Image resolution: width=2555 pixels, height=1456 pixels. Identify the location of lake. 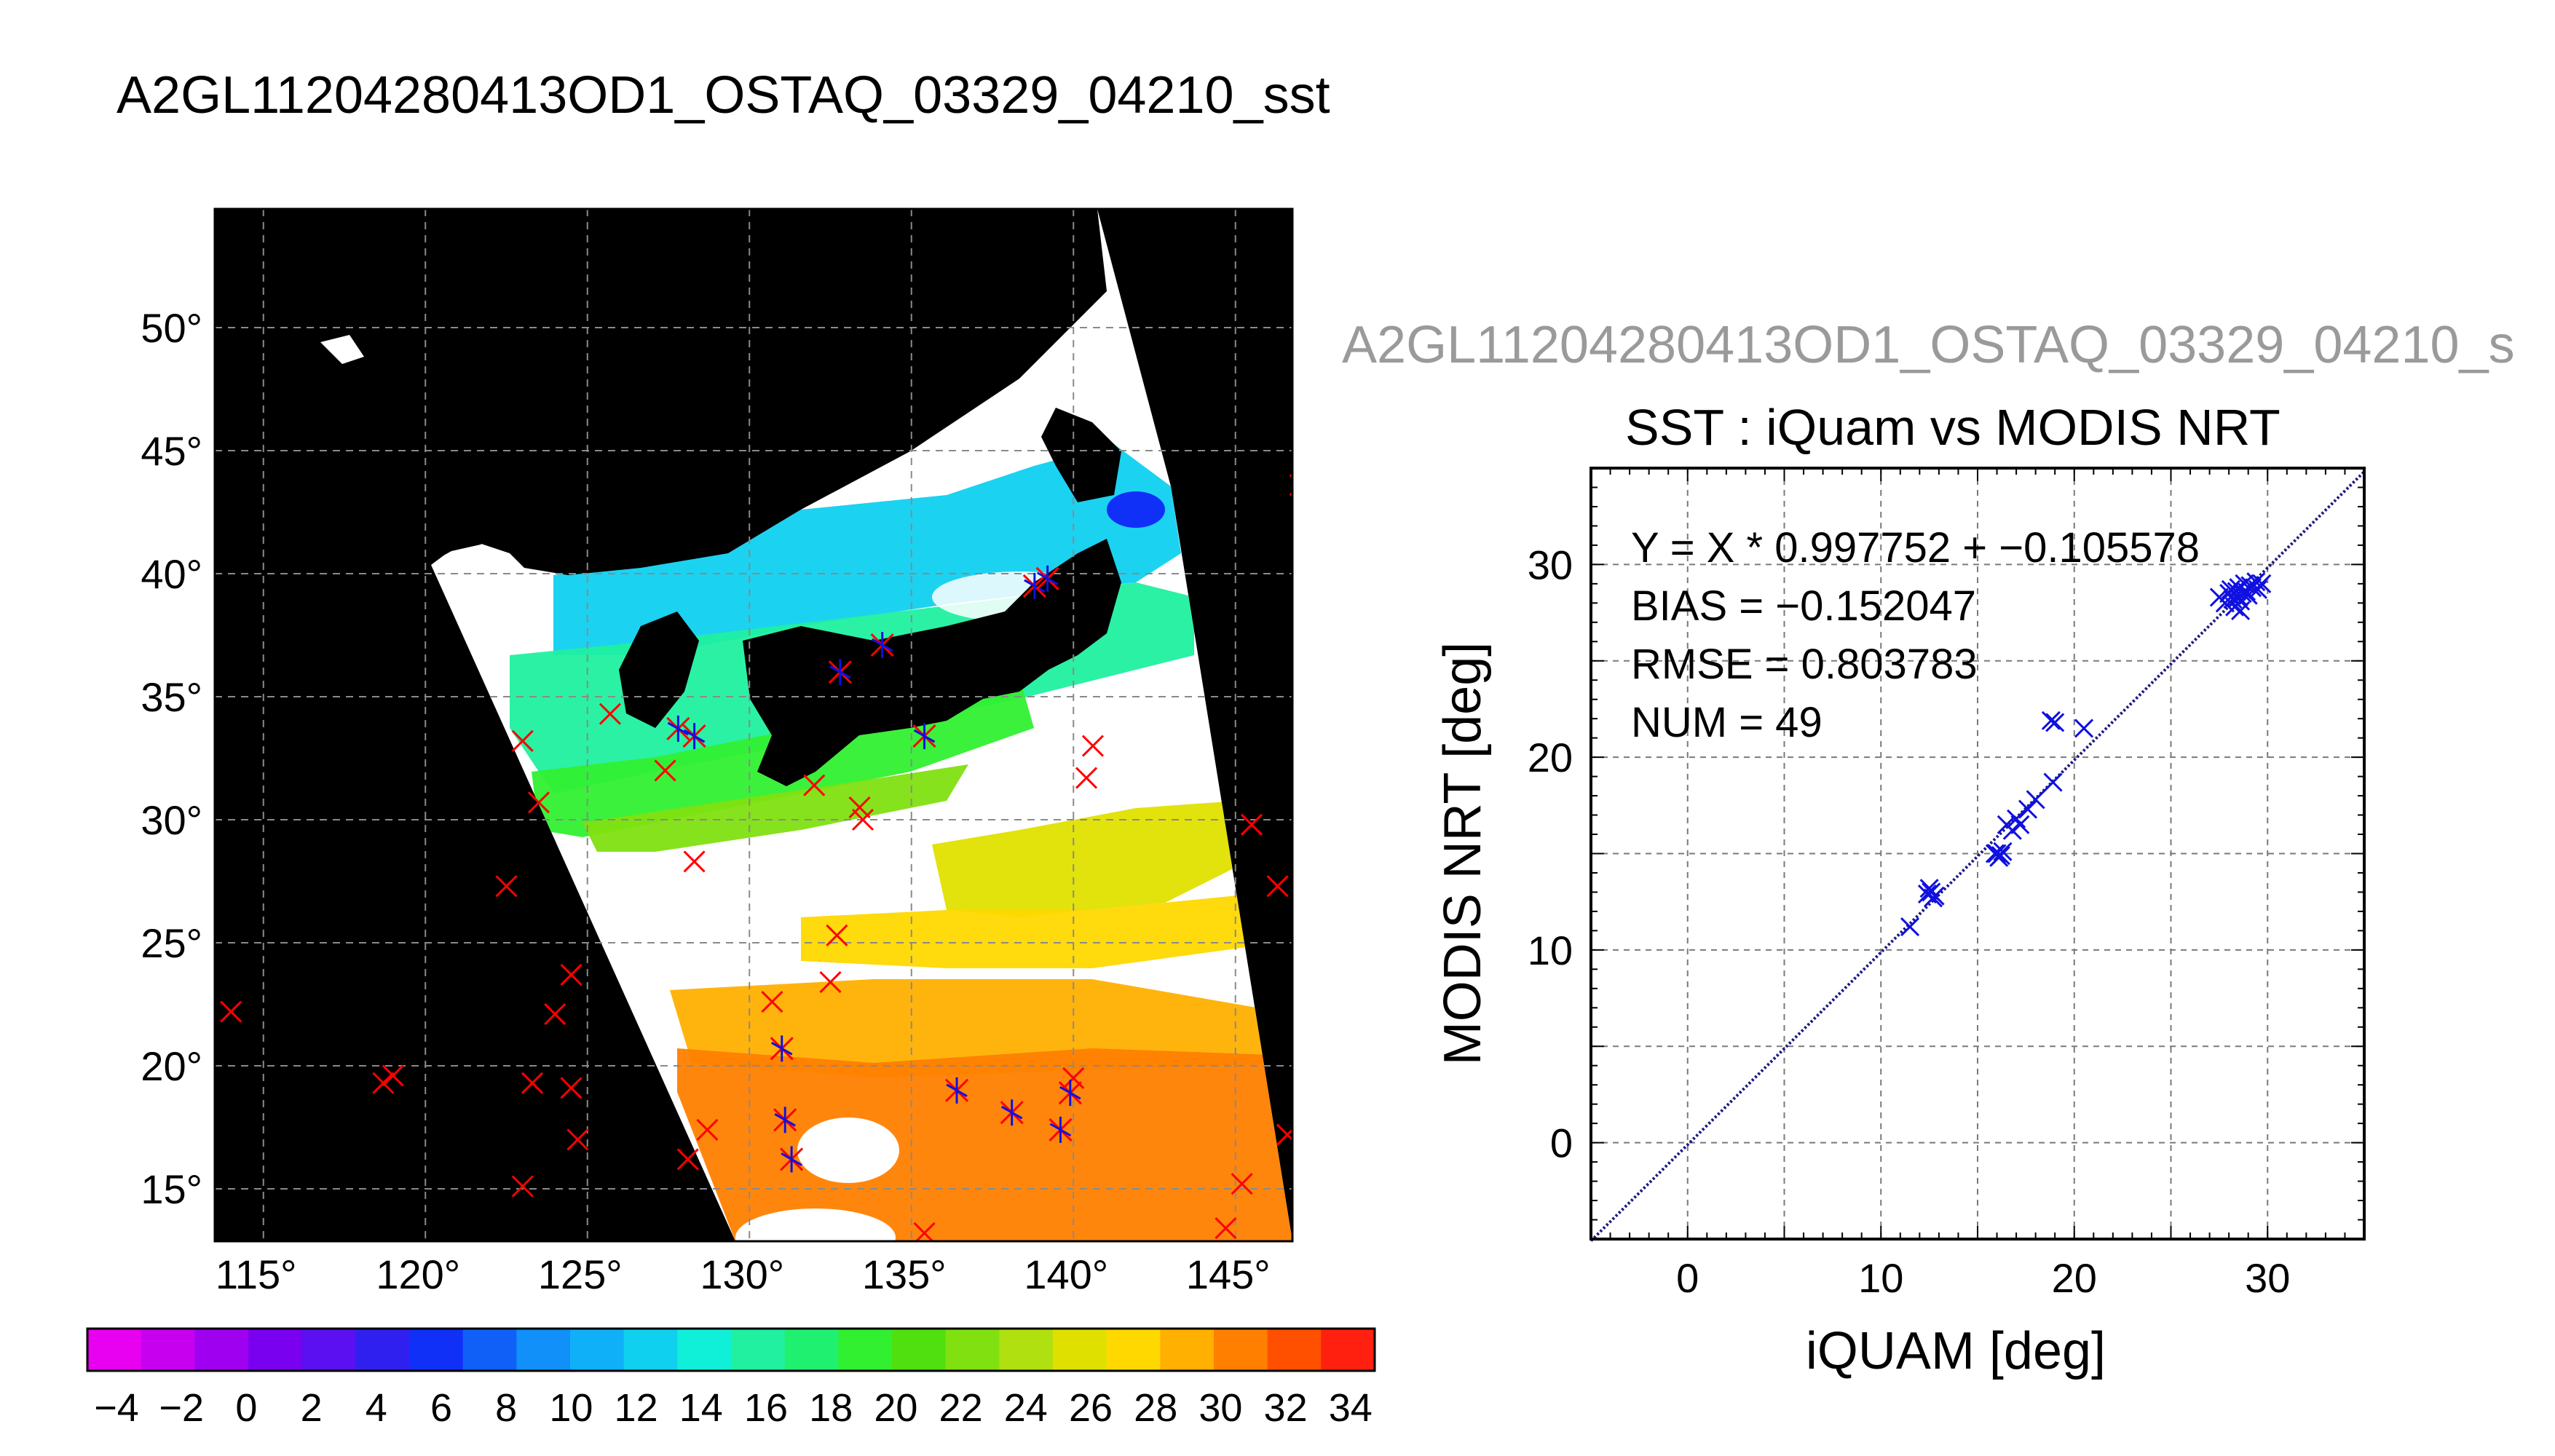
(342, 349).